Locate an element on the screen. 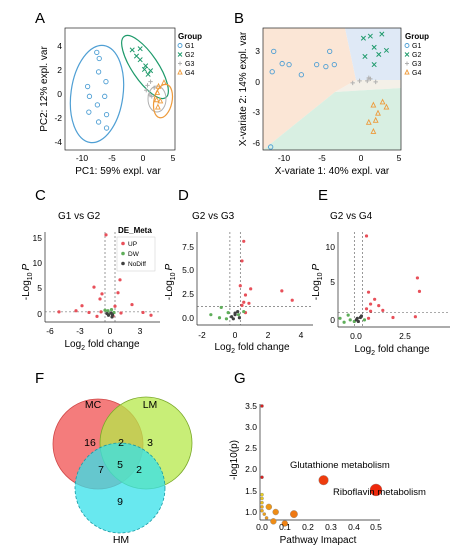  legend-marker-dw is located at coordinates (123, 253).